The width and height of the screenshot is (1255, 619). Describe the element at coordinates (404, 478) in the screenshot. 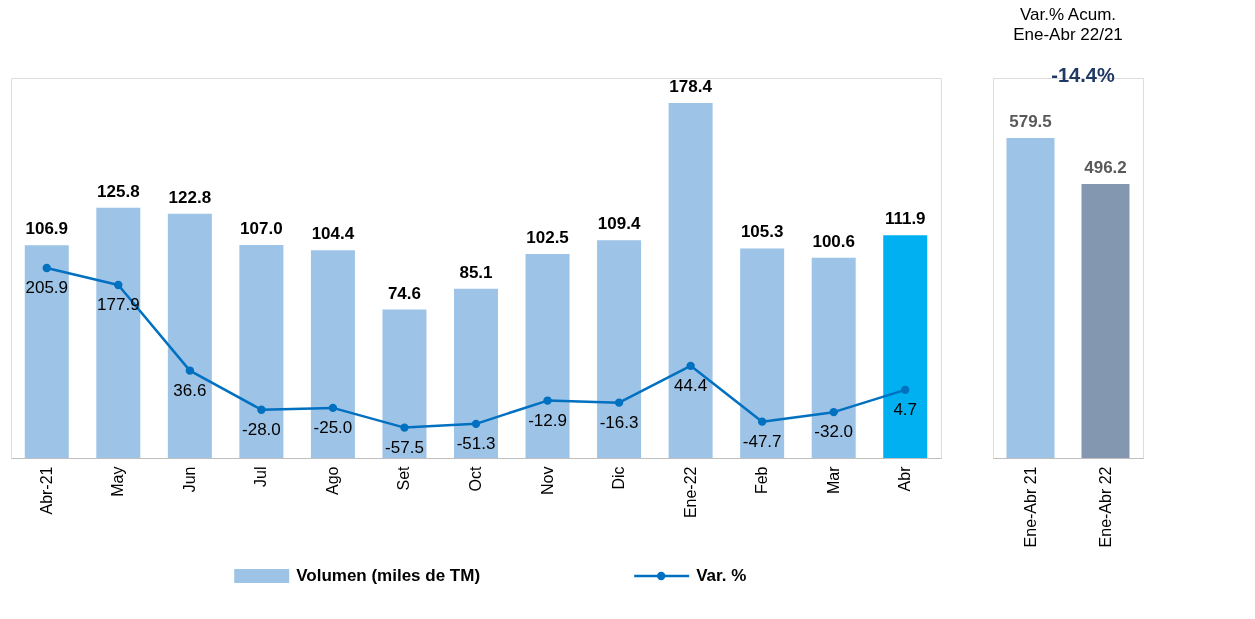

I see `x-tick-label: Set` at that location.